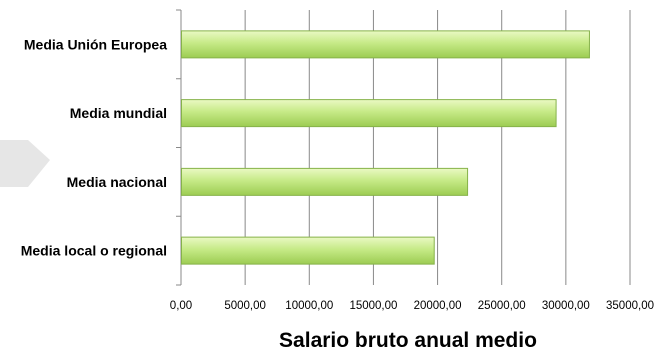 The image size is (660, 349). I want to click on x-tick-label: 20000,00, so click(438, 306).